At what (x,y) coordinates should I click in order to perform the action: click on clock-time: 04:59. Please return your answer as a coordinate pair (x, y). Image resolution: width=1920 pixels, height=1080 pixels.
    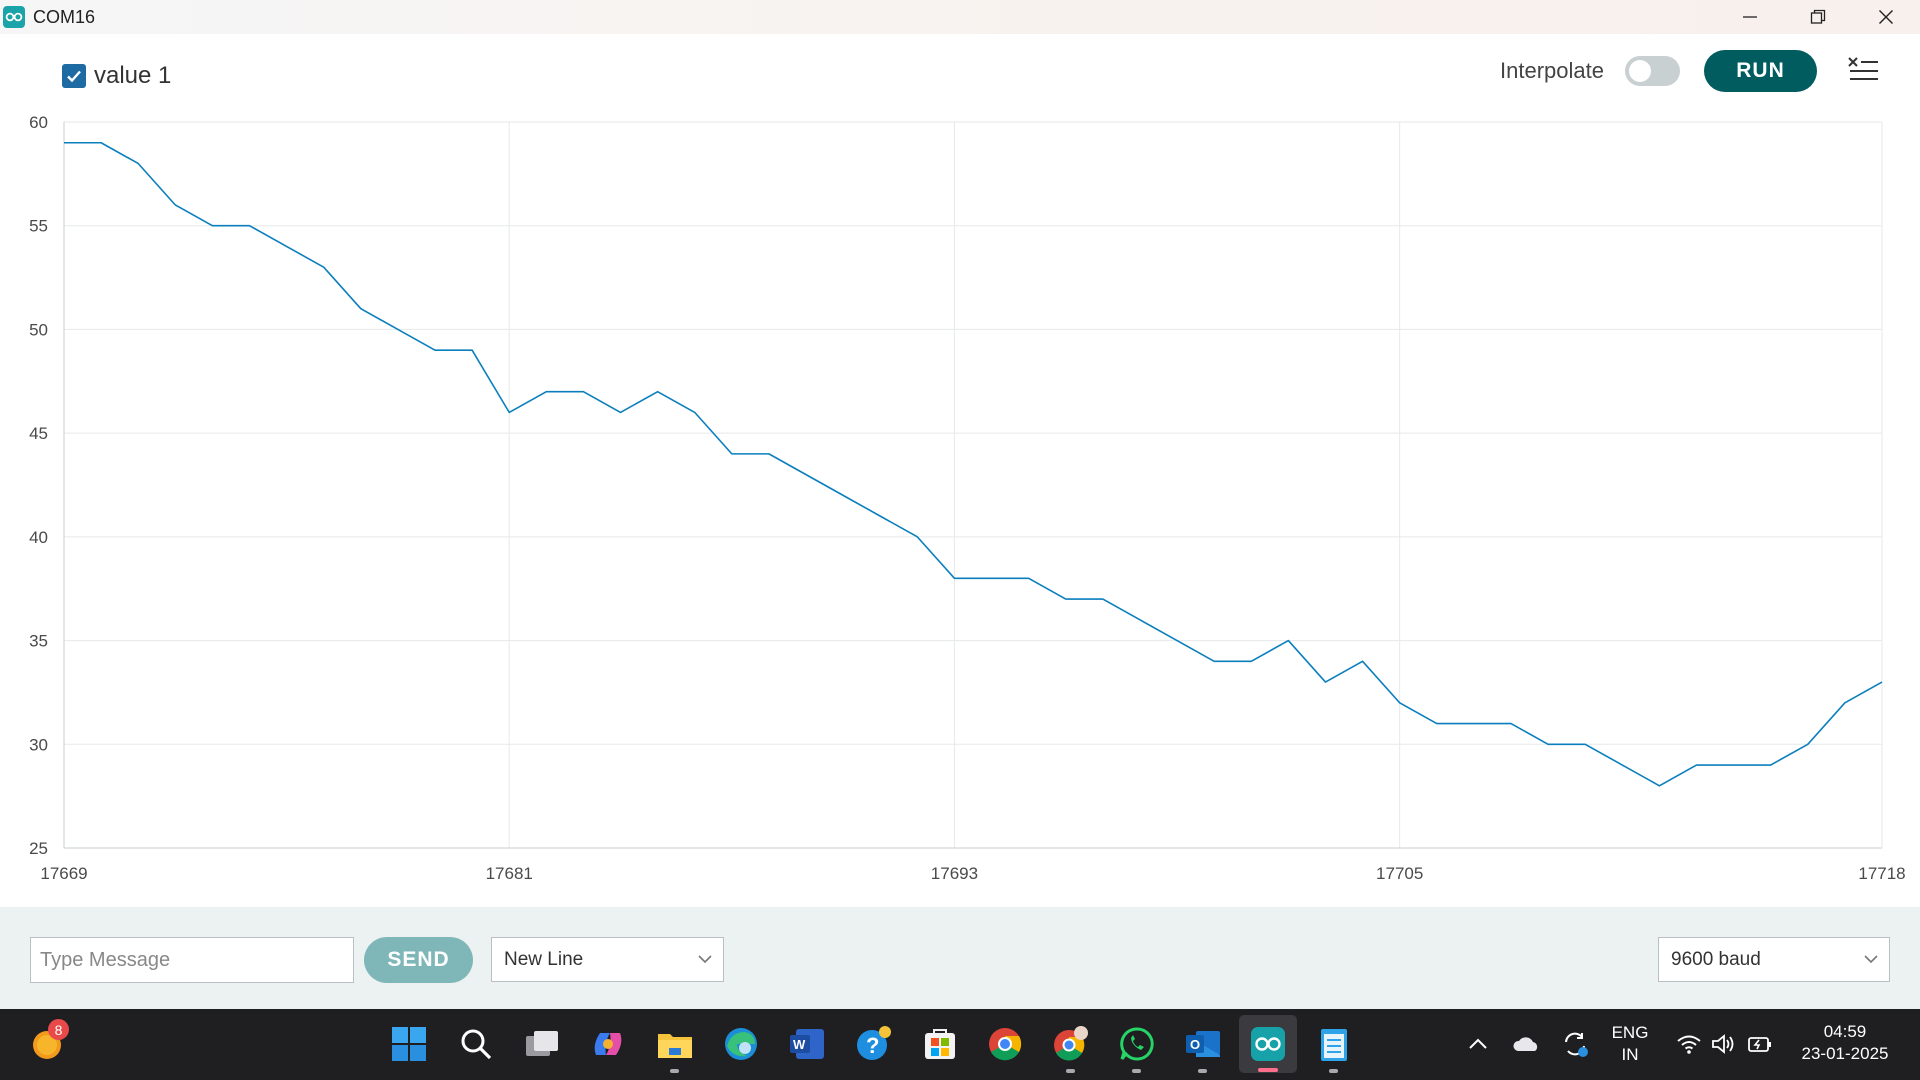
    Looking at the image, I should click on (1845, 1031).